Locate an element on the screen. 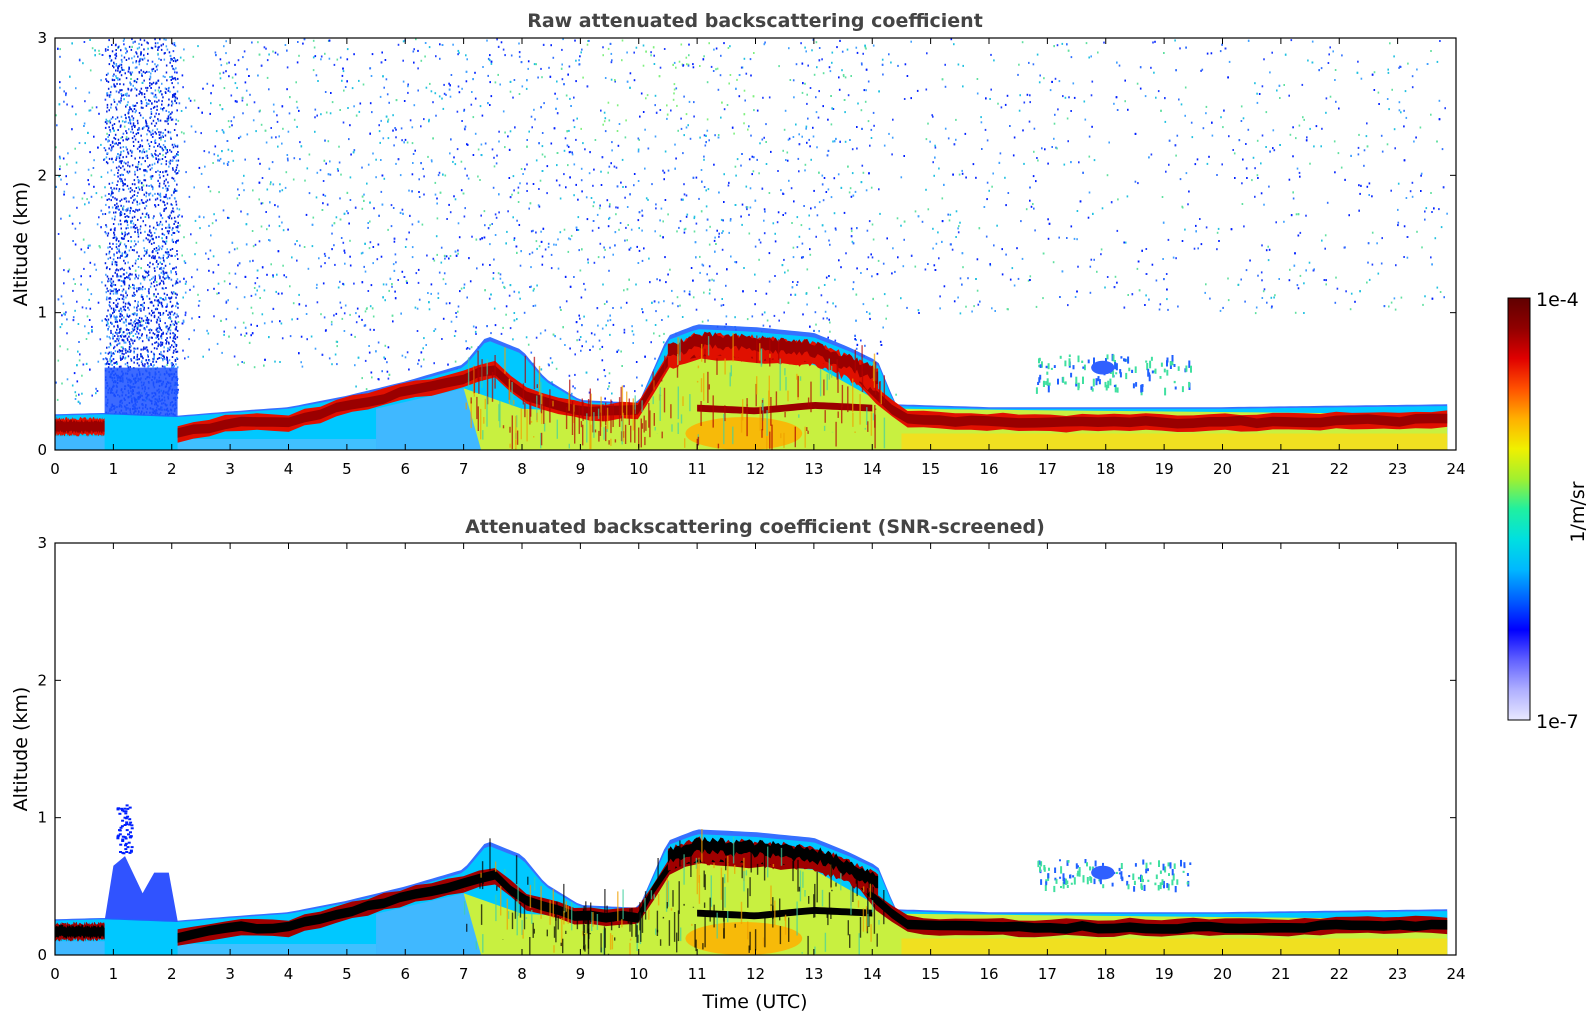 This screenshot has width=1595, height=1020. x-axis-label: Time (UTC) is located at coordinates (754, 1002).